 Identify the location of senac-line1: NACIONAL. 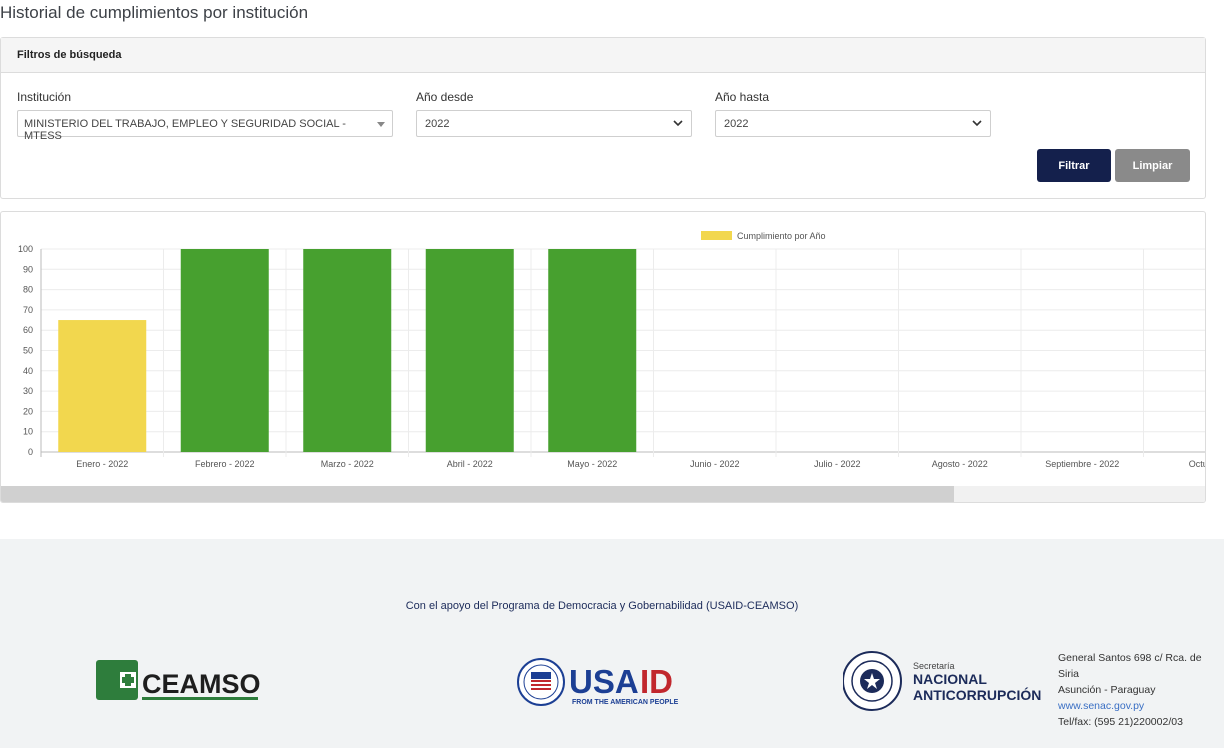
(950, 679).